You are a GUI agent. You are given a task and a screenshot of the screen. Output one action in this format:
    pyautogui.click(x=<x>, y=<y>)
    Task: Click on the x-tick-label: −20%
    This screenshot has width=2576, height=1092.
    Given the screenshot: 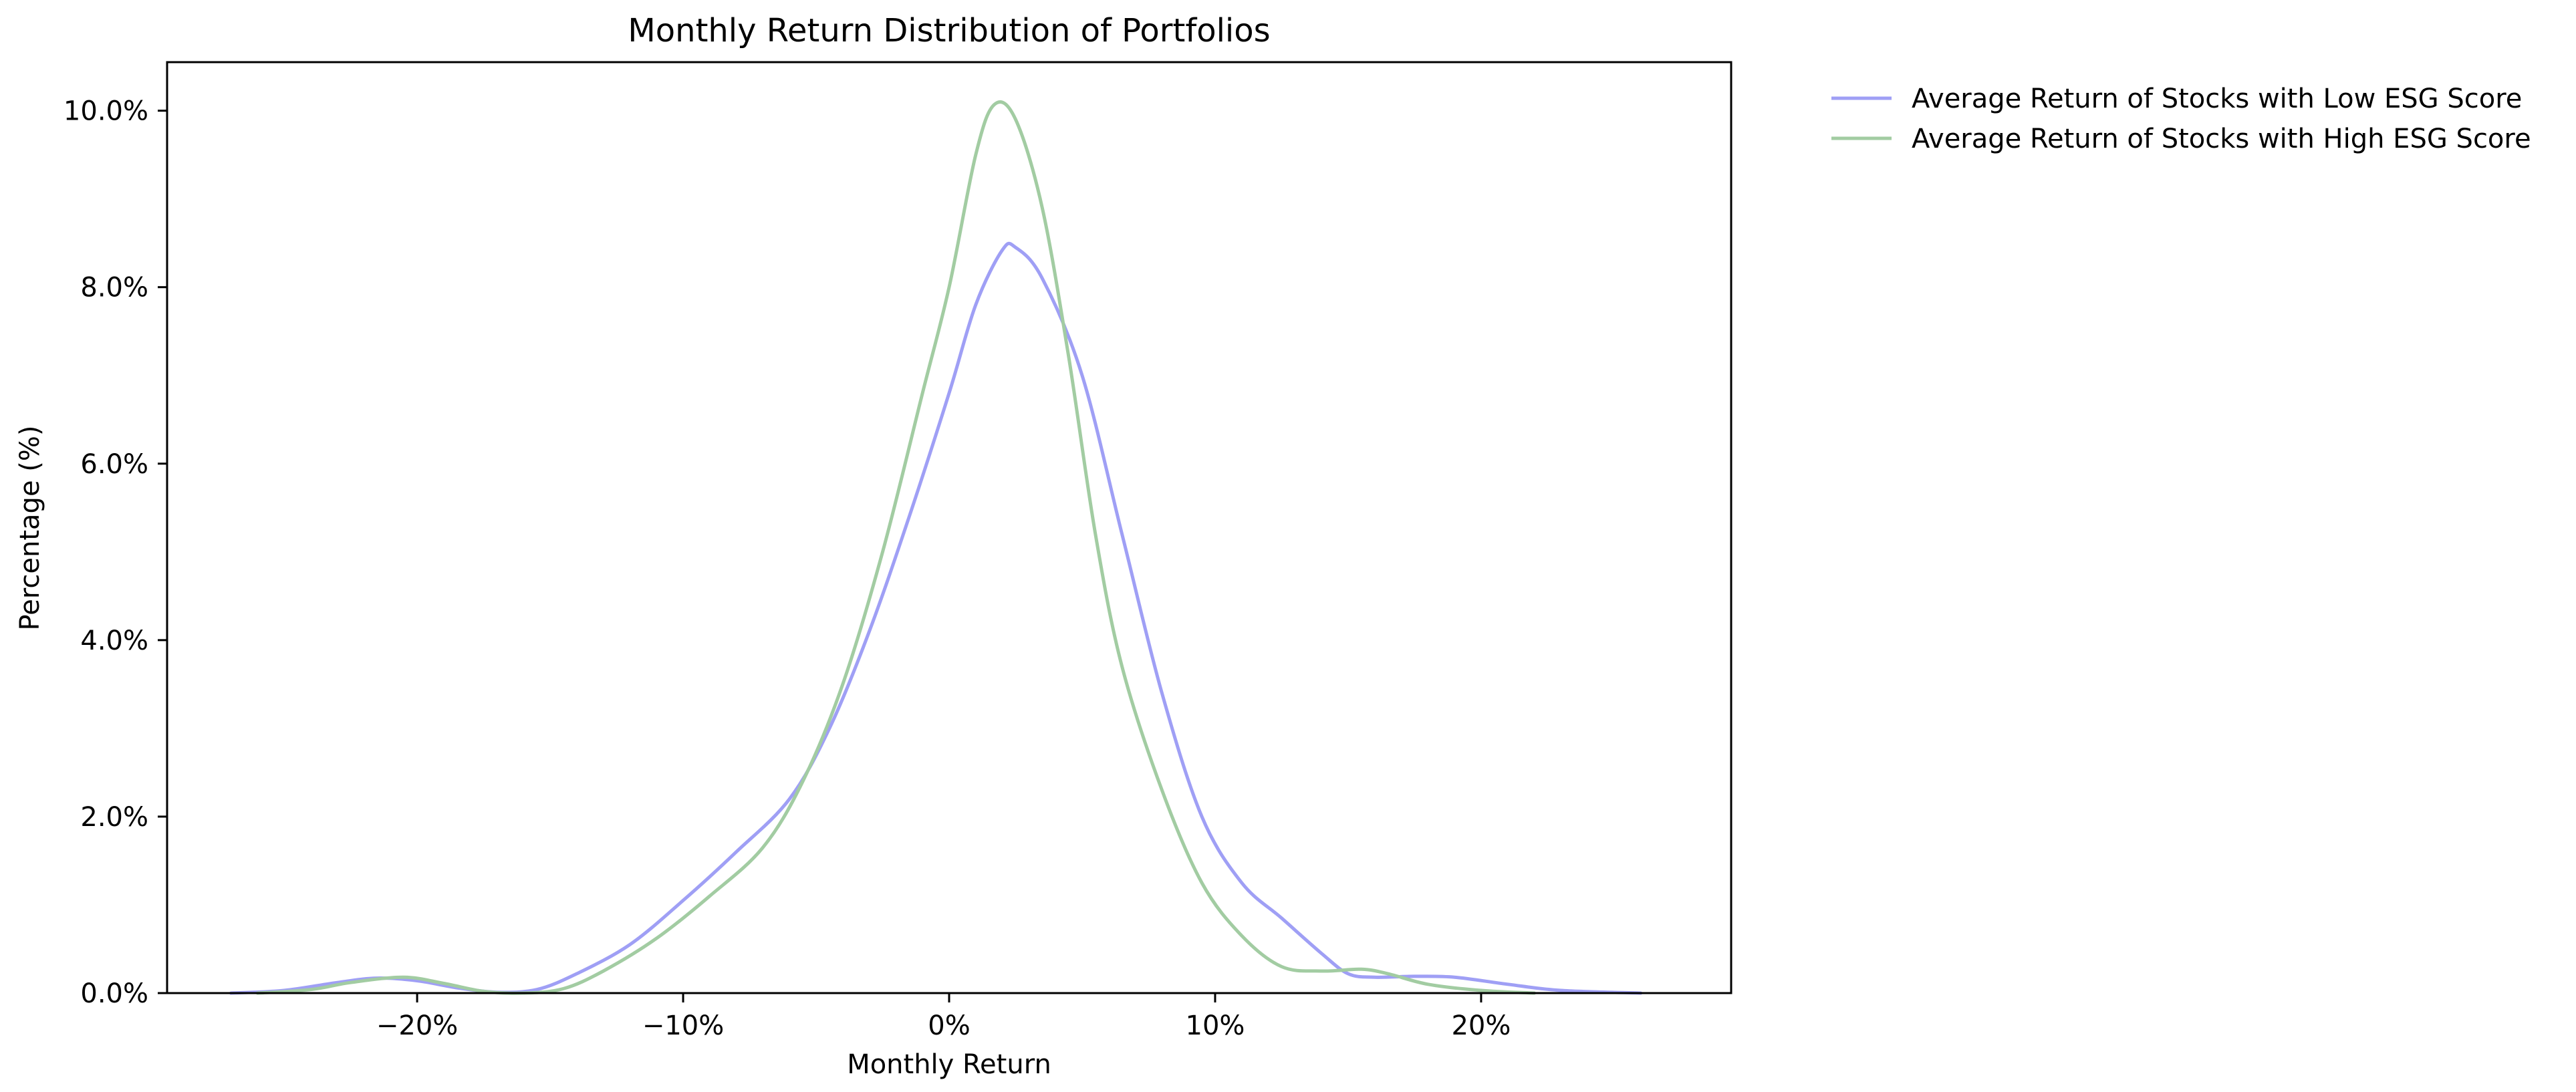 What is the action you would take?
    pyautogui.click(x=417, y=1025)
    